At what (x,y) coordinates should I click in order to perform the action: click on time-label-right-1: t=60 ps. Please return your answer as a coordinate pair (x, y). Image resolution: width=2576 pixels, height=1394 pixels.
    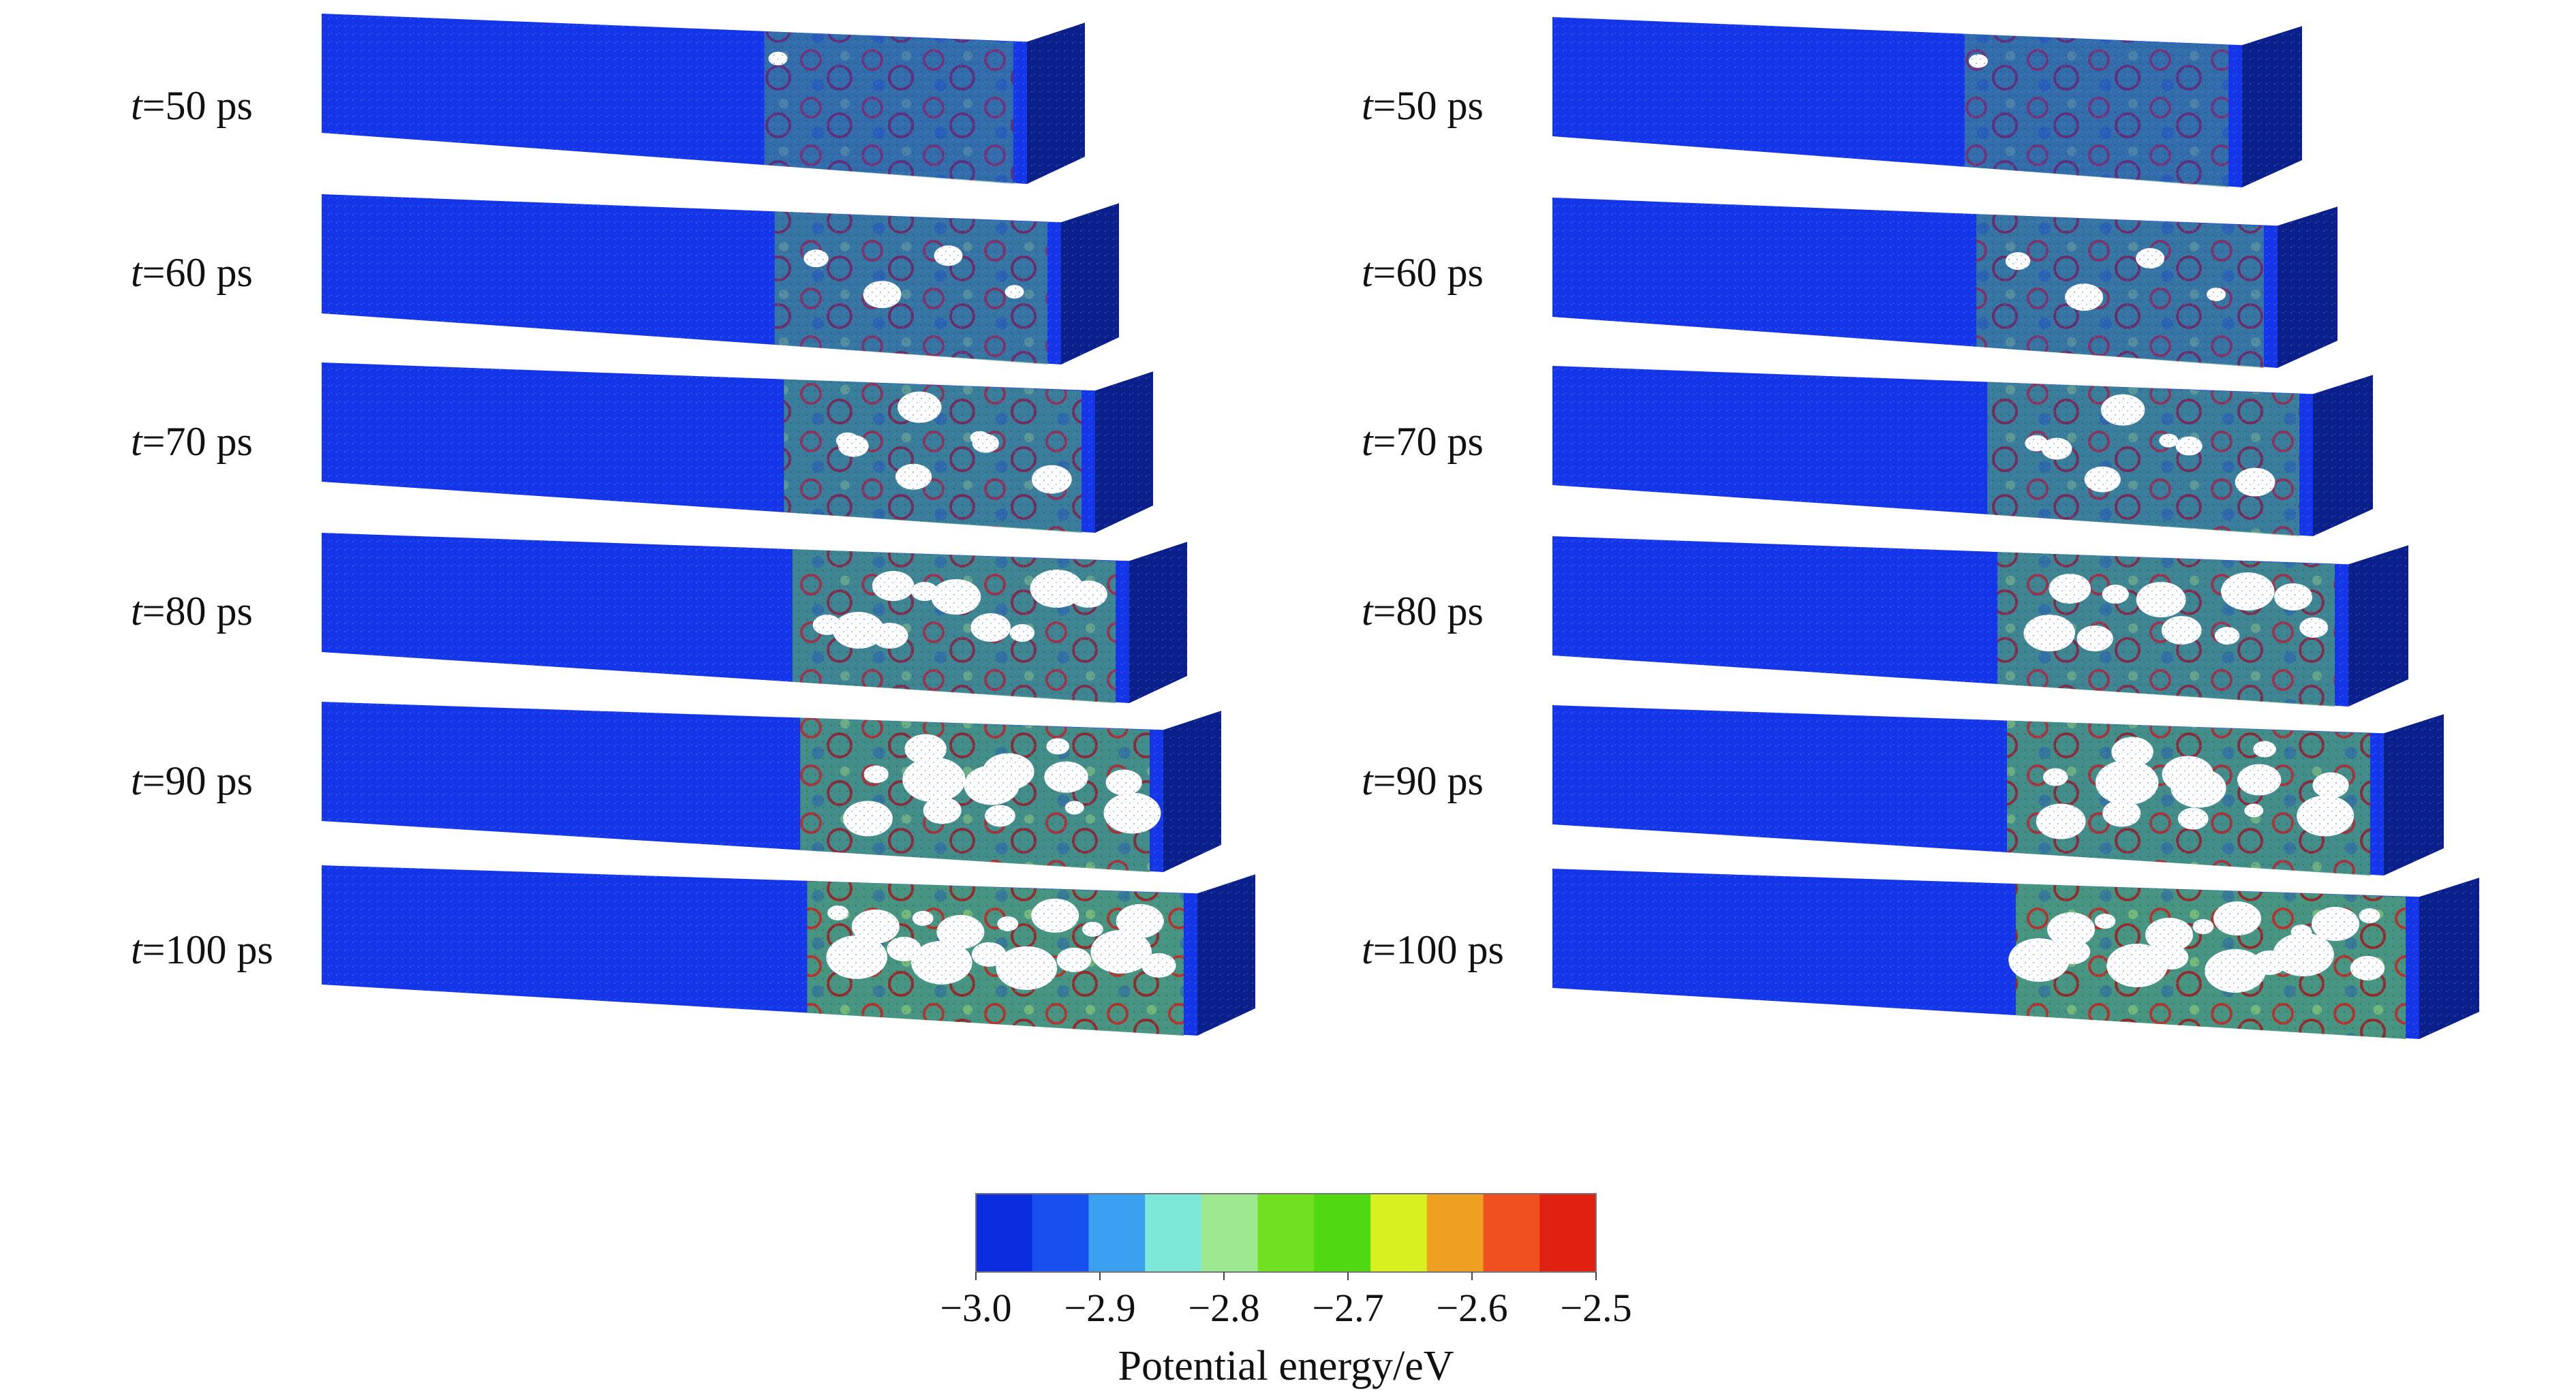
    Looking at the image, I should click on (1423, 272).